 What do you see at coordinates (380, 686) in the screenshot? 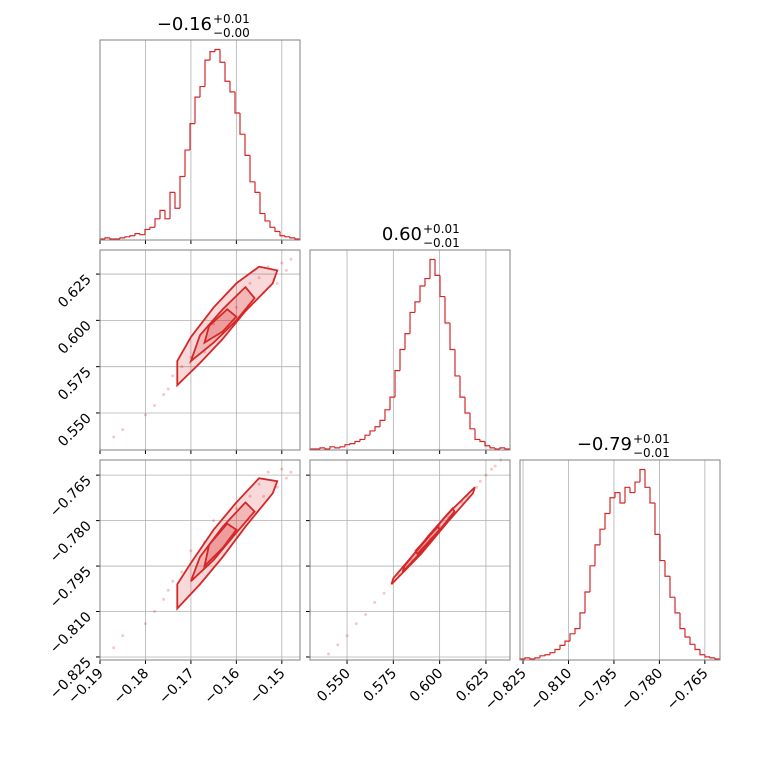
I see `x-tick-label: 0.575` at bounding box center [380, 686].